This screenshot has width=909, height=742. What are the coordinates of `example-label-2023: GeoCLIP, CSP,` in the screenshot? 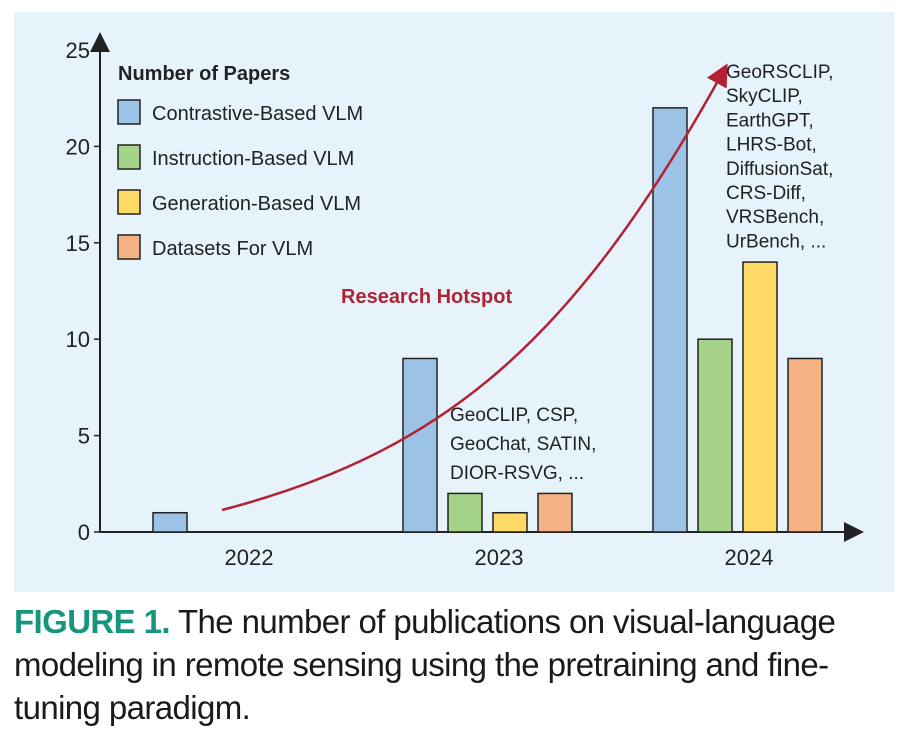 It's located at (514, 415).